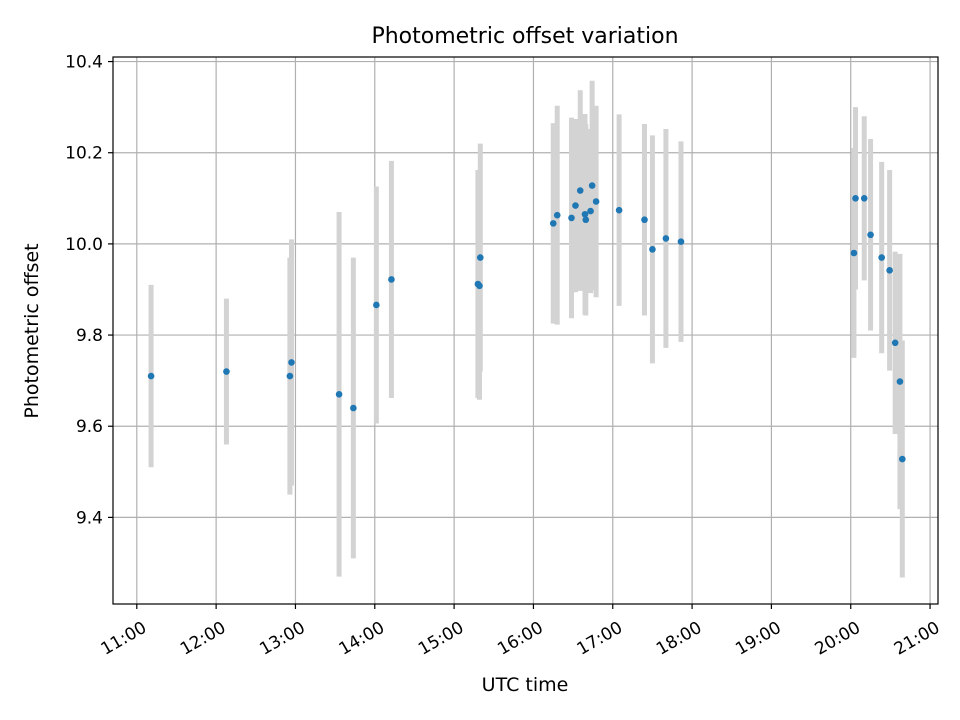 This screenshot has width=960, height=720. Describe the element at coordinates (525, 685) in the screenshot. I see `x-axis-label: UTC time` at that location.